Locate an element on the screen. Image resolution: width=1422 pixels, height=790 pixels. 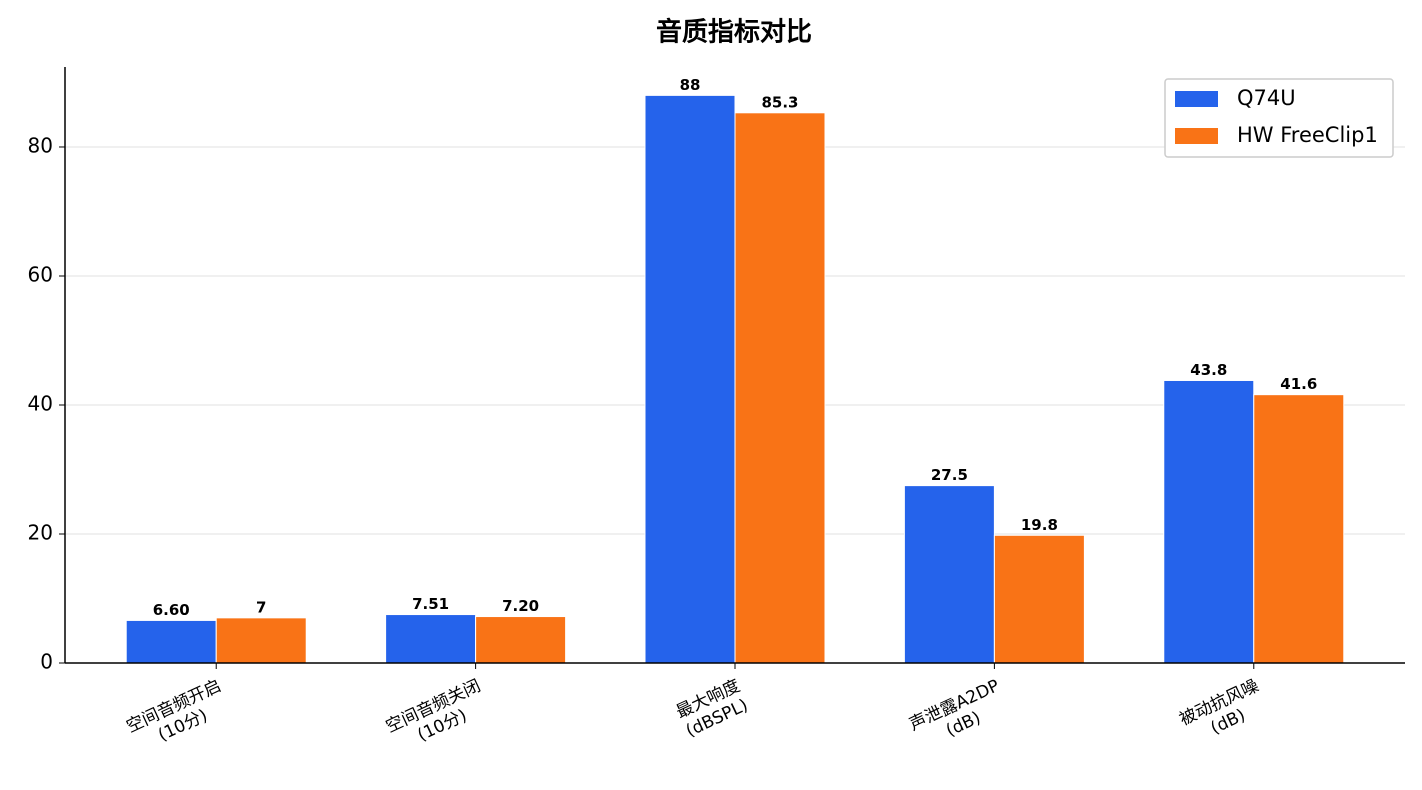
value-label: 43.8 is located at coordinates (1208, 370).